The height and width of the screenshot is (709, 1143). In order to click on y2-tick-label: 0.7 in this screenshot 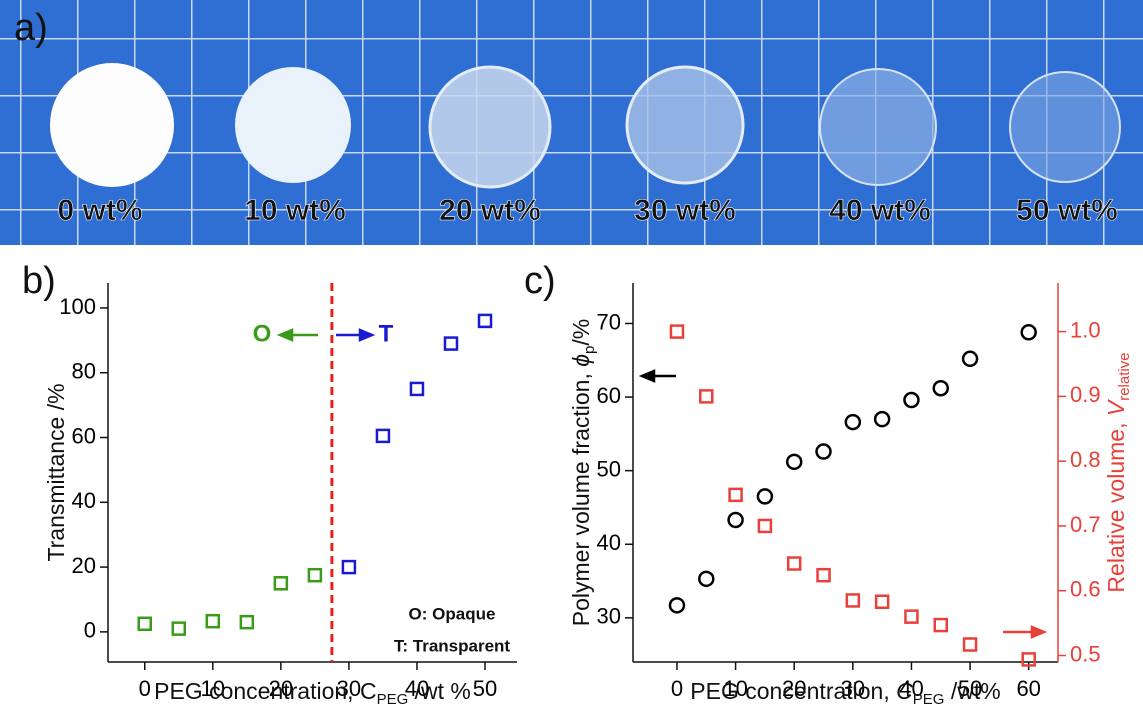, I will do `click(1085, 524)`.